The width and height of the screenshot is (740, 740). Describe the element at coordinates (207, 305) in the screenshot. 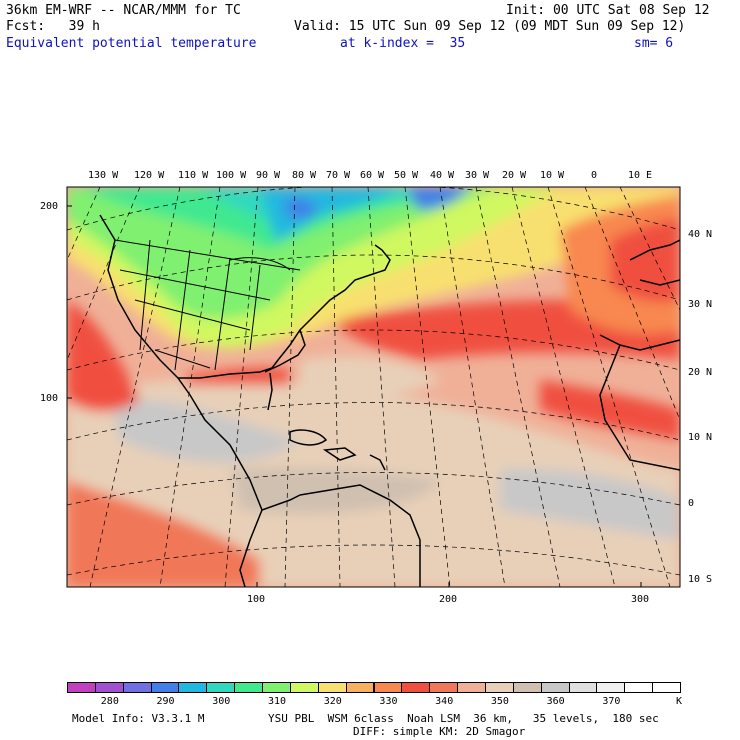

I see `political-boundaries` at that location.